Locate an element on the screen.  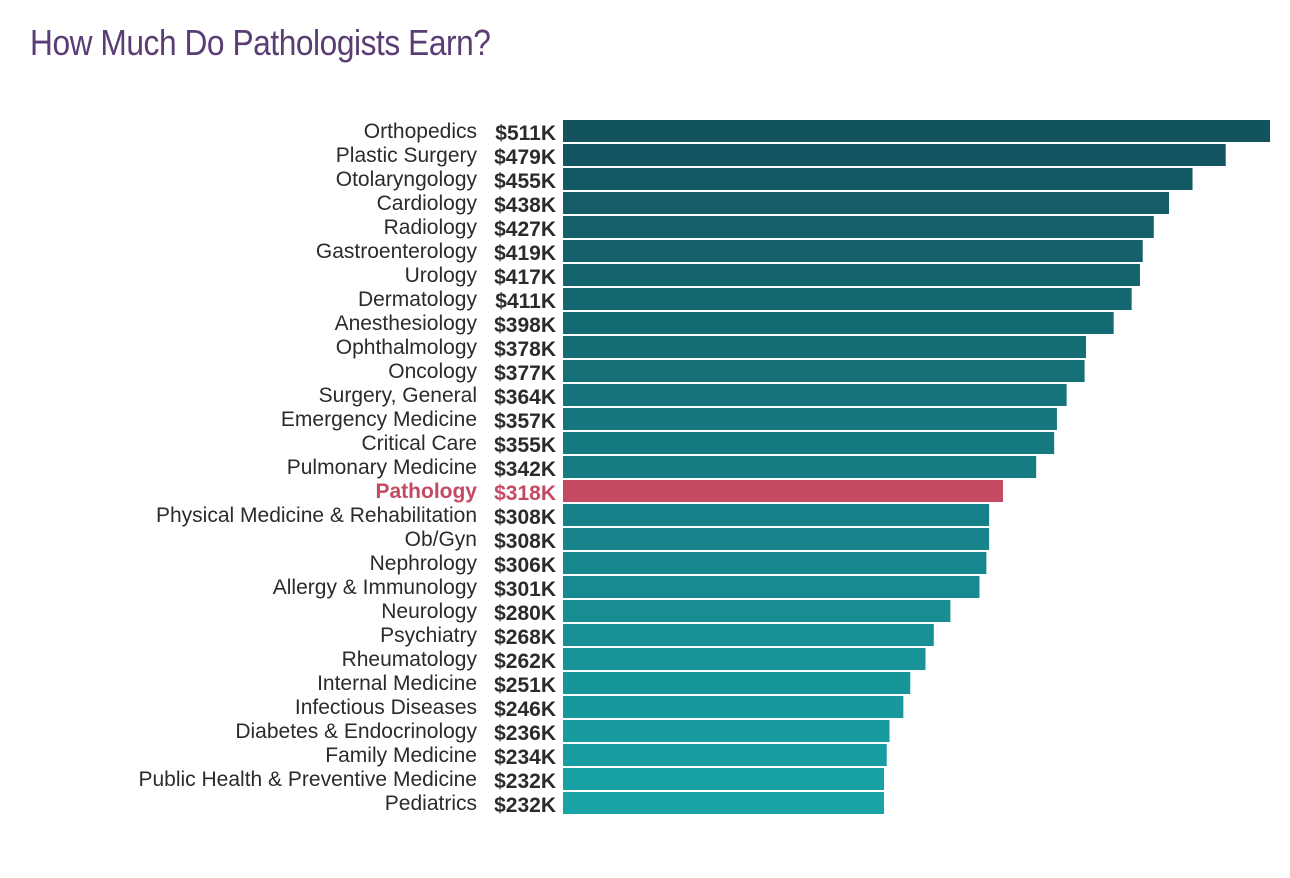
value-label: $251K is located at coordinates (525, 685).